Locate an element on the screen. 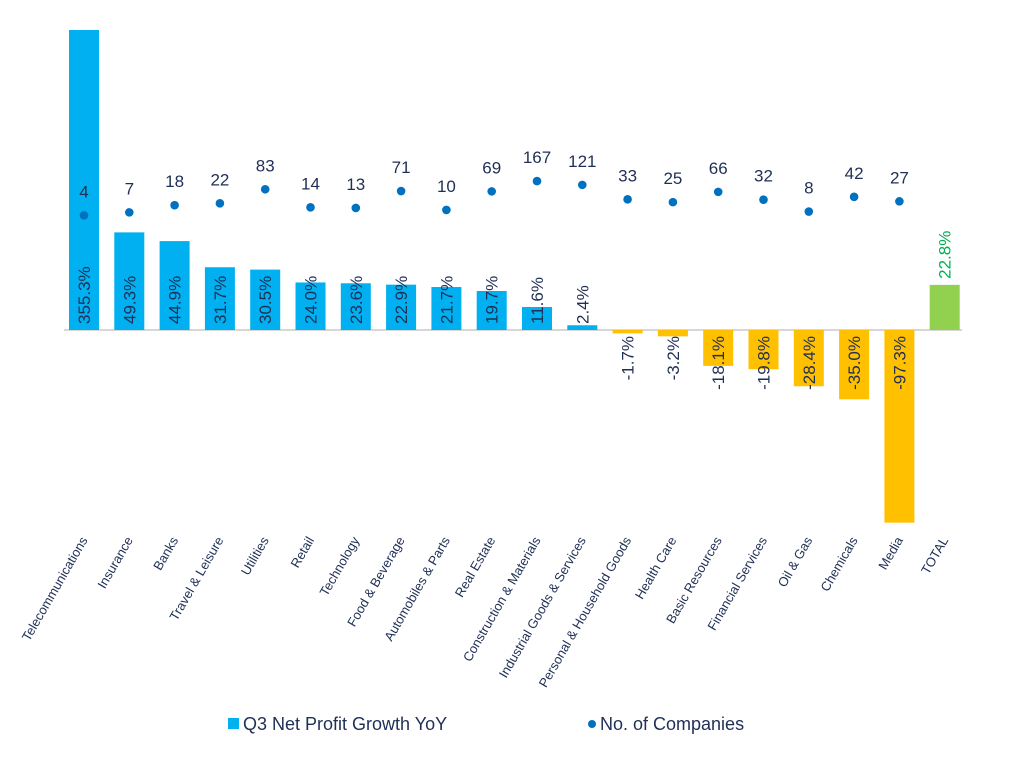 The width and height of the screenshot is (1024, 766). company-count-label-1: 7 is located at coordinates (129, 188).